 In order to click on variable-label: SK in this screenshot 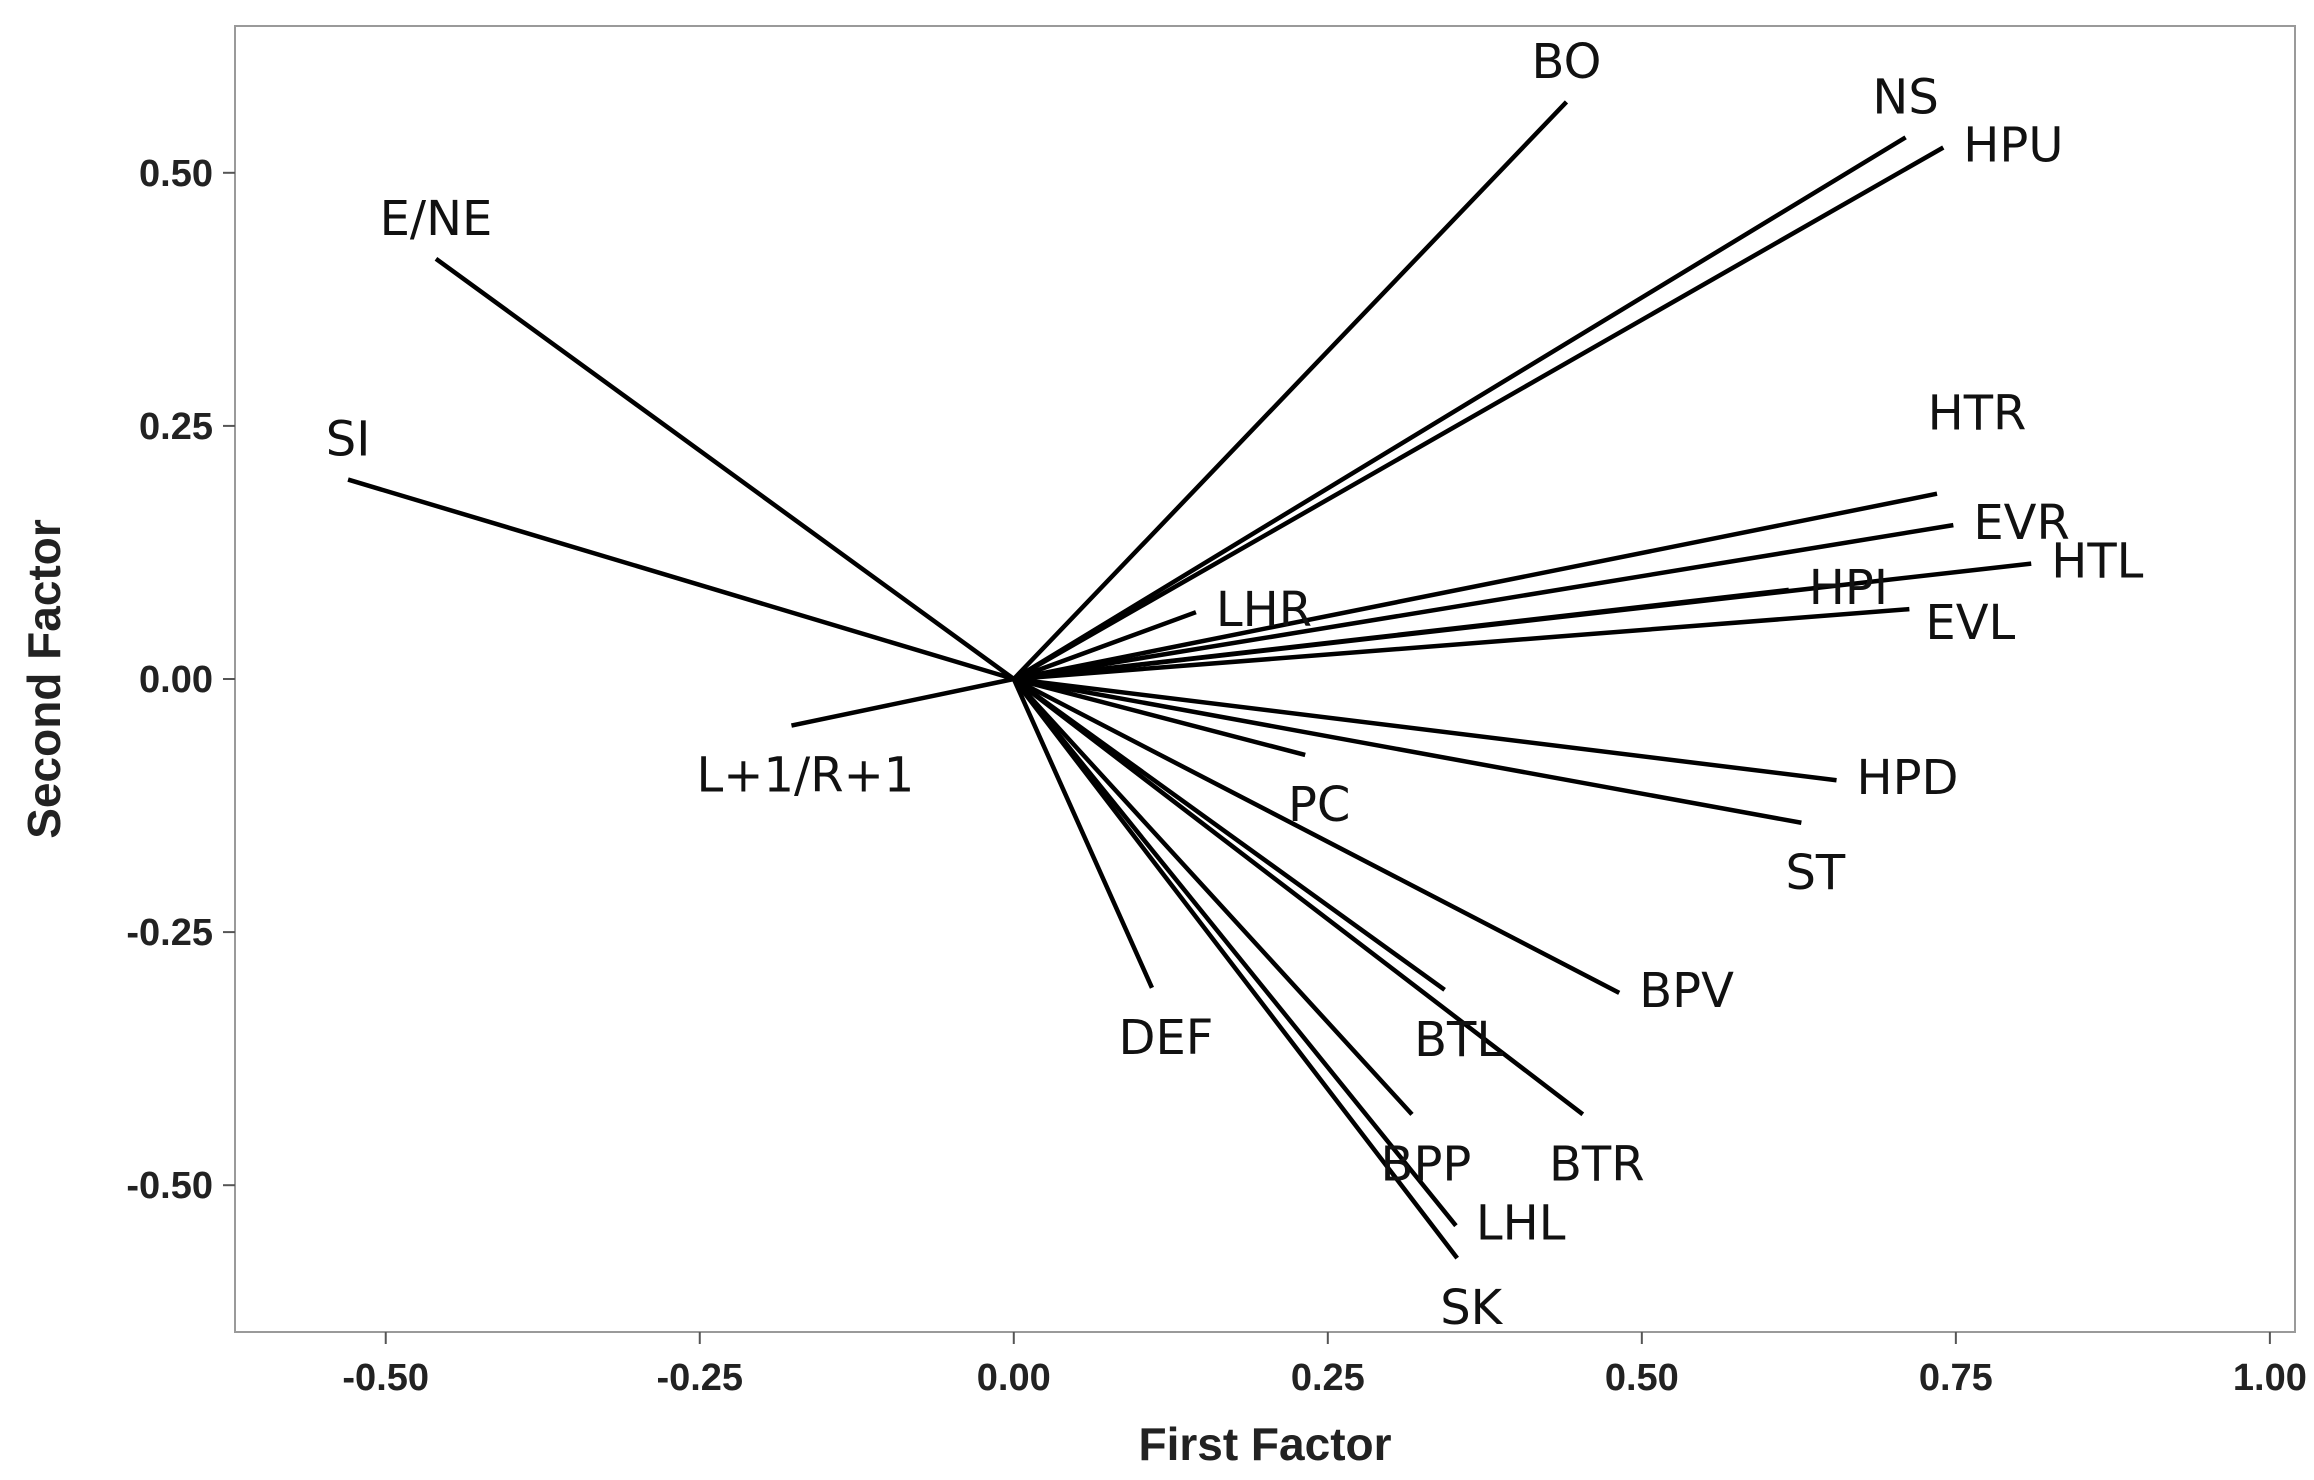, I will do `click(1471, 1308)`.